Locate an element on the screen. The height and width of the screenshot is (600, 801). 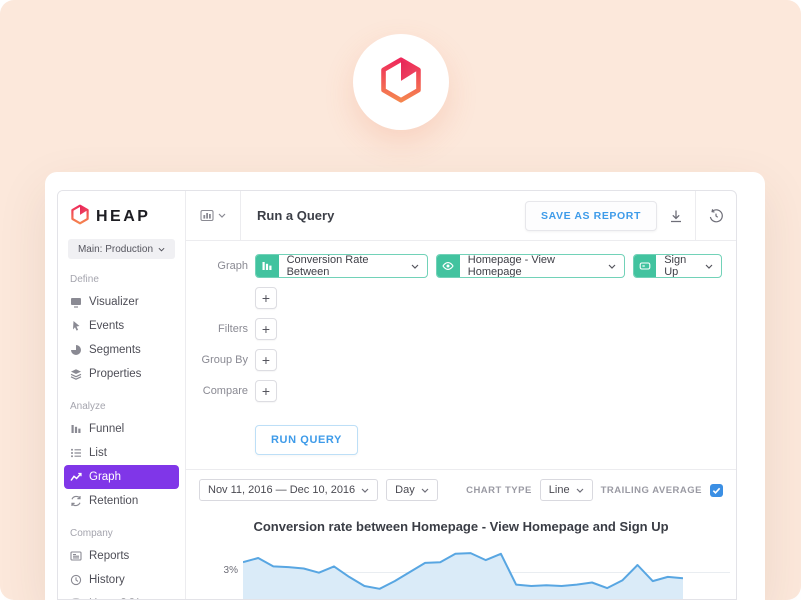
visualizer-icon is located at coordinates (76, 302).